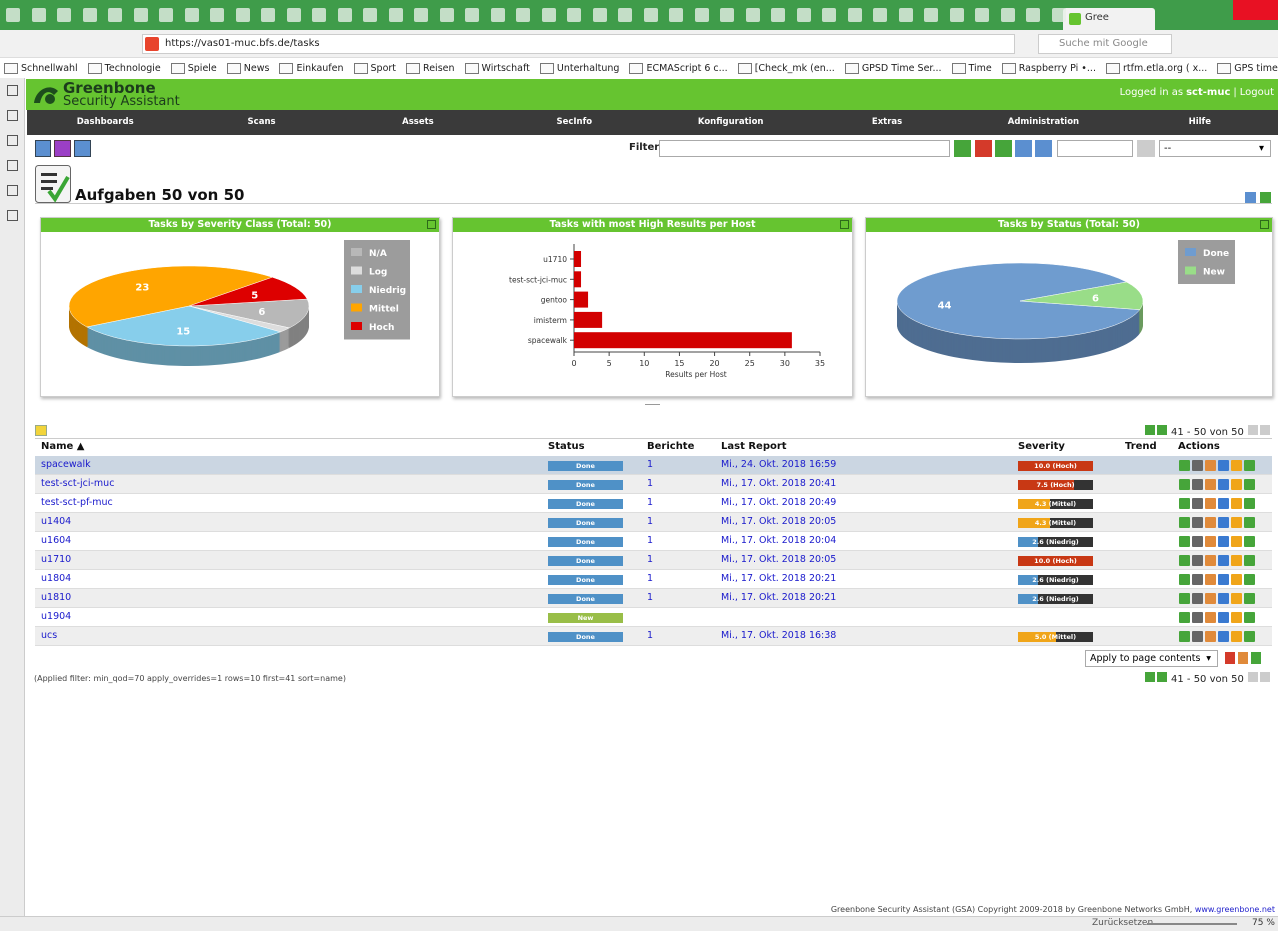 The height and width of the screenshot is (931, 1278). I want to click on new-task-icon, so click(82, 148).